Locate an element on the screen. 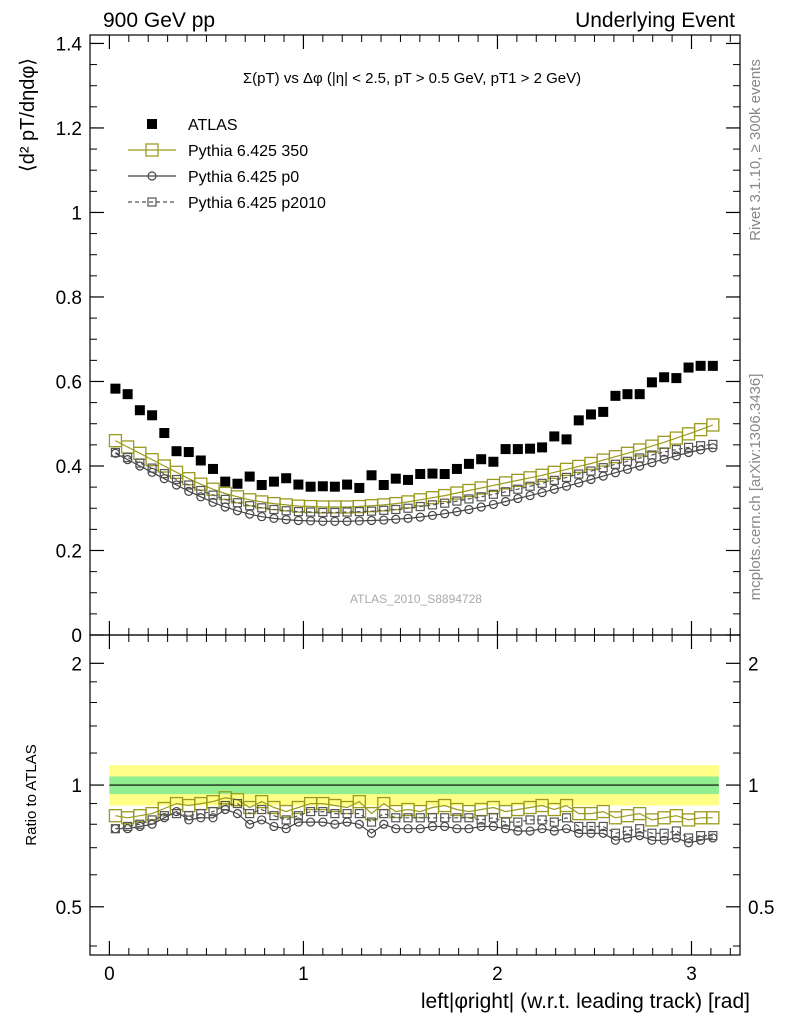 The width and height of the screenshot is (786, 1024). main-series is located at coordinates (414, 443).